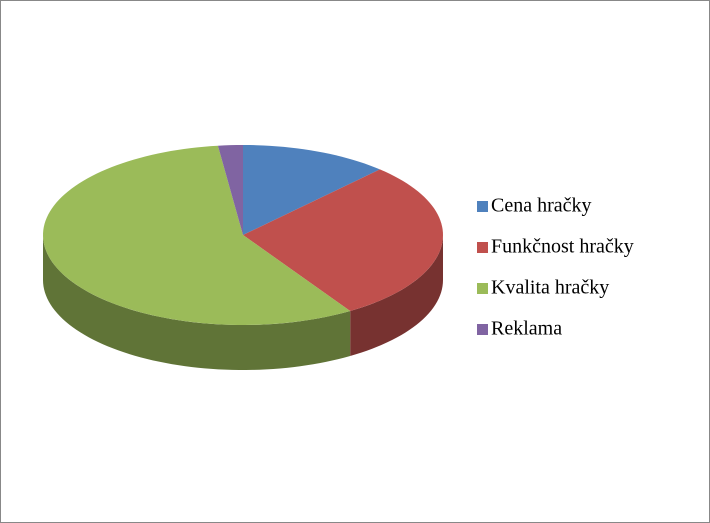  What do you see at coordinates (541, 206) in the screenshot?
I see `legend-label: Cena hračky` at bounding box center [541, 206].